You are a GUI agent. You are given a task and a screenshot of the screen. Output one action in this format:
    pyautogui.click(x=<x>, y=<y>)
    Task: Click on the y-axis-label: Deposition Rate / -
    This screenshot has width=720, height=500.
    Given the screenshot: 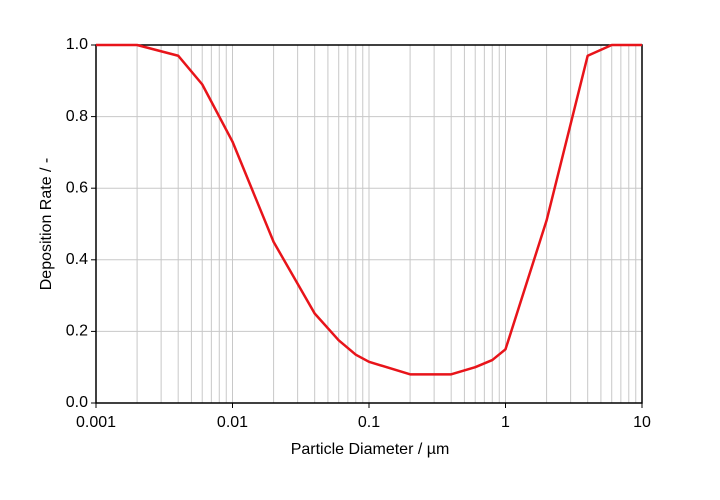 What is the action you would take?
    pyautogui.click(x=46, y=224)
    